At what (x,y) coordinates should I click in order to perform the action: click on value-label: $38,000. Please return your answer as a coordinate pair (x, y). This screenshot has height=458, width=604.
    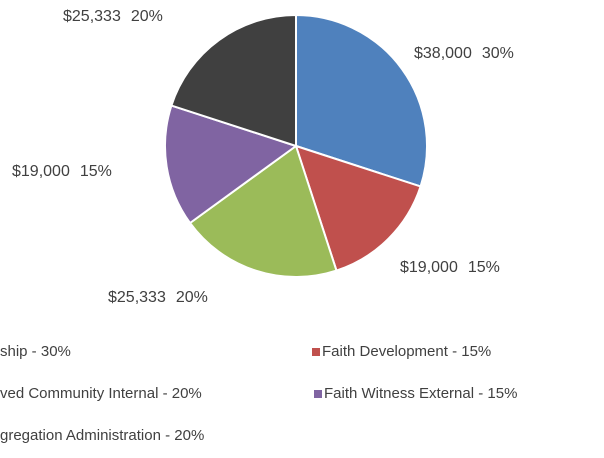
    Looking at the image, I should click on (443, 53).